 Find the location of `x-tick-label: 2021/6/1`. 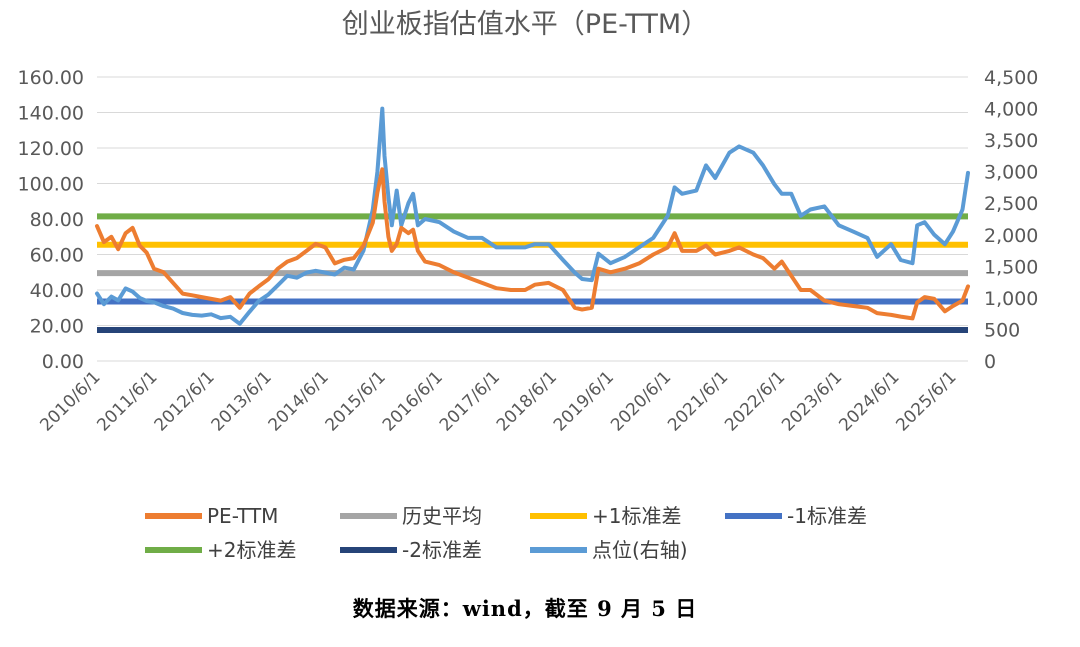

x-tick-label: 2021/6/1 is located at coordinates (698, 401).